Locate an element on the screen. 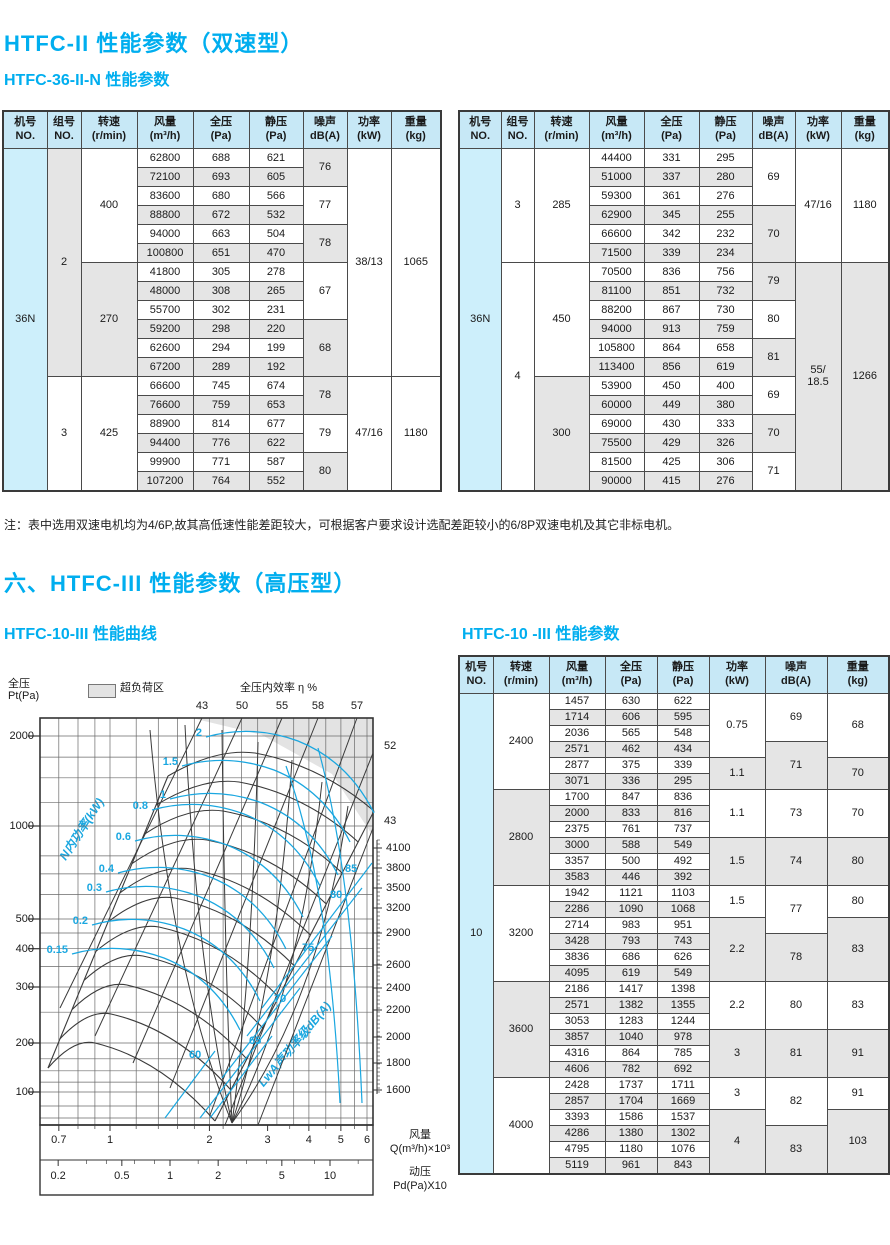  table-cell: 470 is located at coordinates (276, 252).